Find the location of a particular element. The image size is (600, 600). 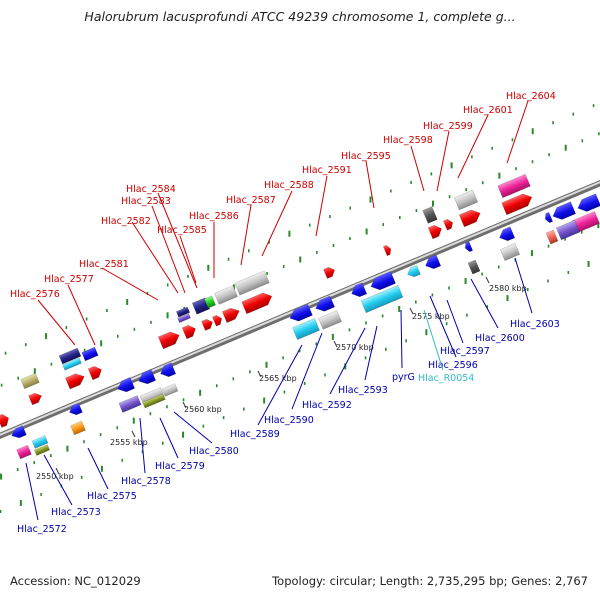

gene-label-reverse: Hlac_2575 is located at coordinates (112, 496).